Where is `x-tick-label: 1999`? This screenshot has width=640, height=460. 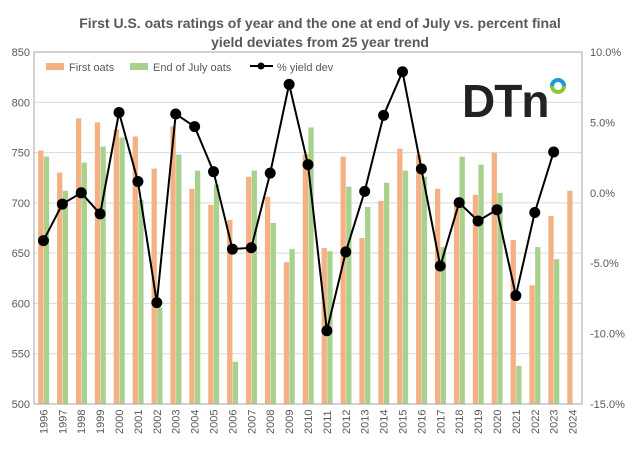
x-tick-label: 1999 is located at coordinates (101, 422).